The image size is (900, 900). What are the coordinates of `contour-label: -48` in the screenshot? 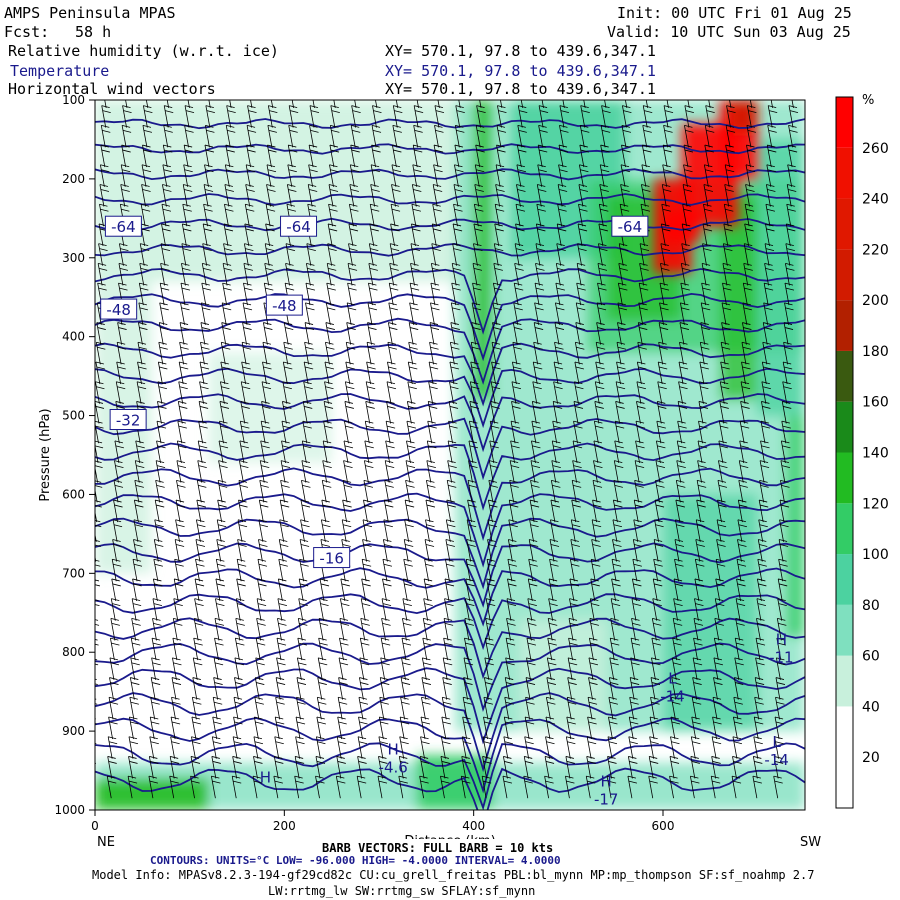 It's located at (118, 310).